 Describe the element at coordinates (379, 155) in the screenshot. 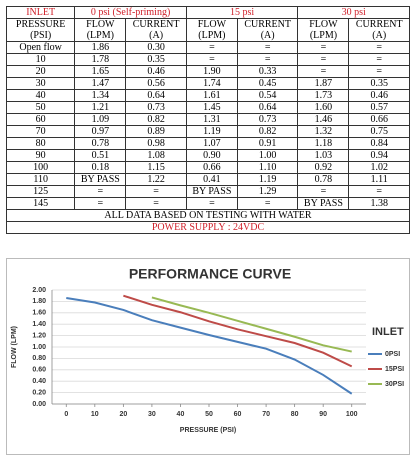

I see `table-cell: 0.94` at that location.